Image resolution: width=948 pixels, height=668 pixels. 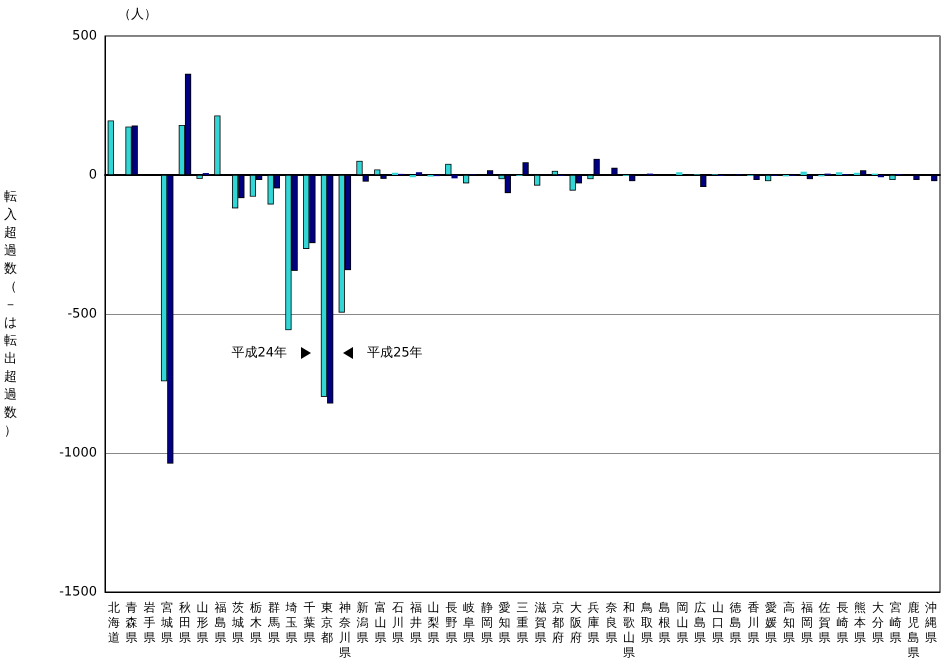 I want to click on y-tick-label: -1000, so click(x=78, y=453).